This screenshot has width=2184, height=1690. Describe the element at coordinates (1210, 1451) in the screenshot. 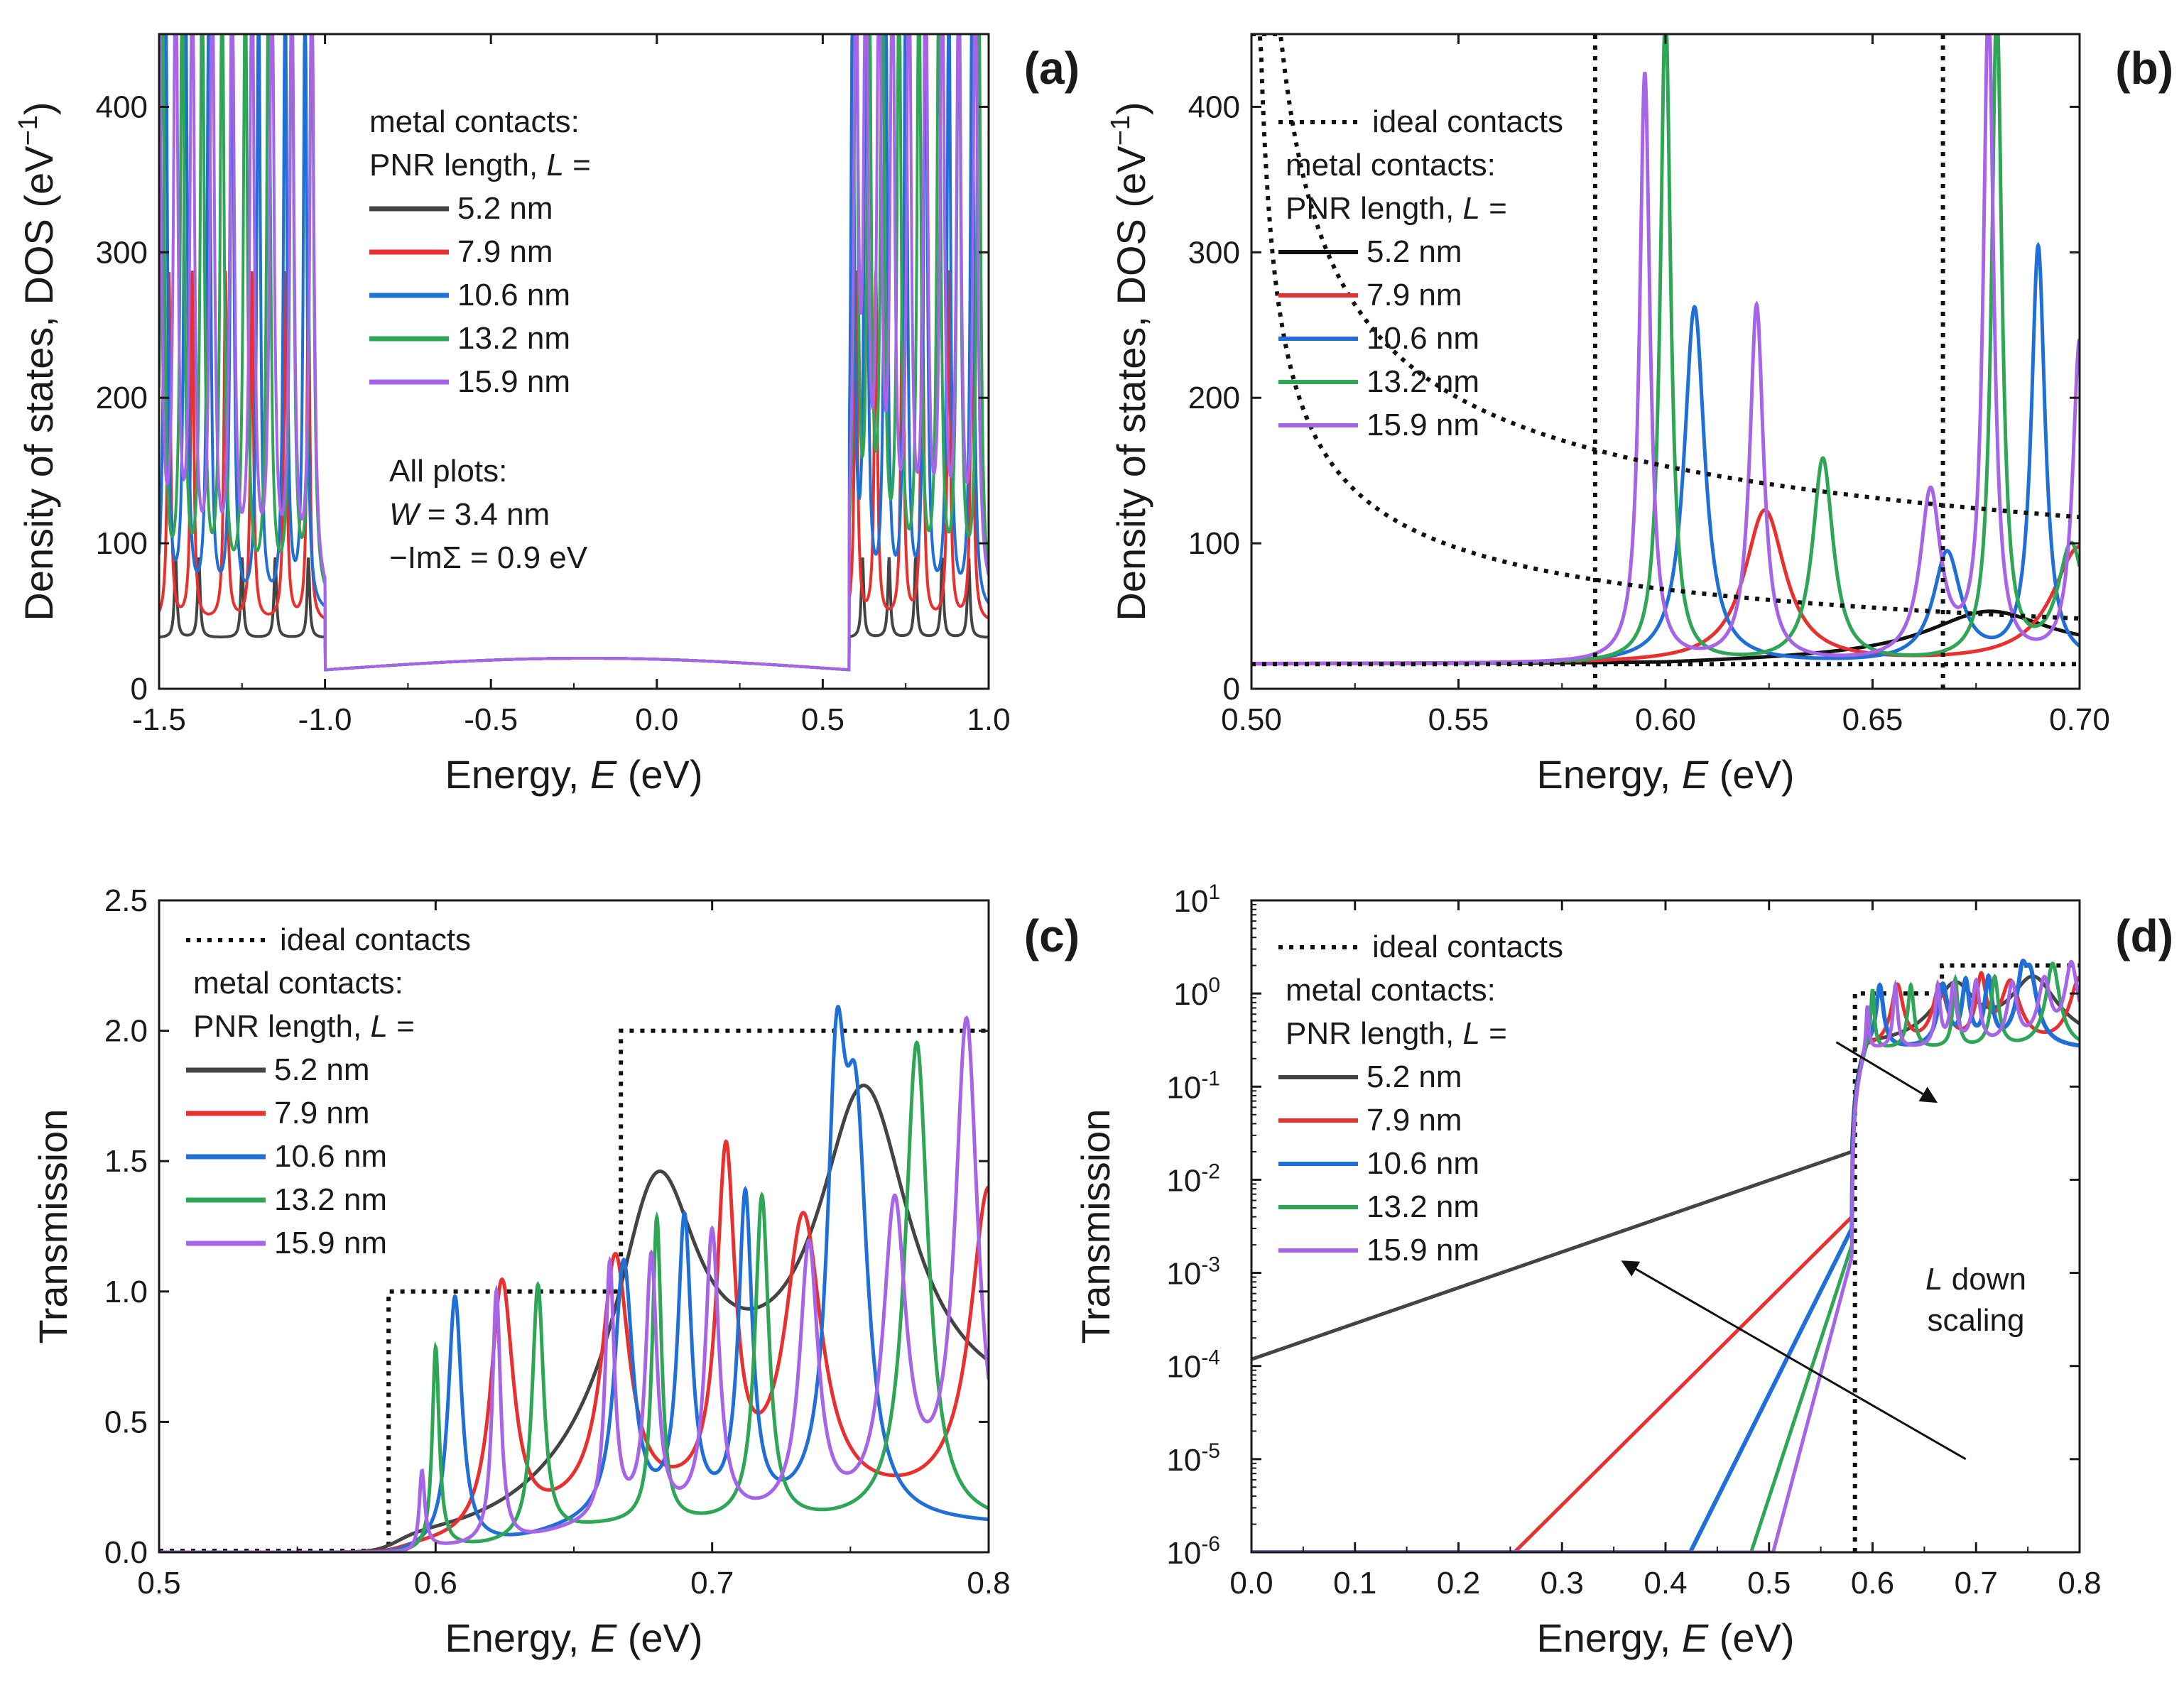

I see `y-tick-exp: -5` at that location.